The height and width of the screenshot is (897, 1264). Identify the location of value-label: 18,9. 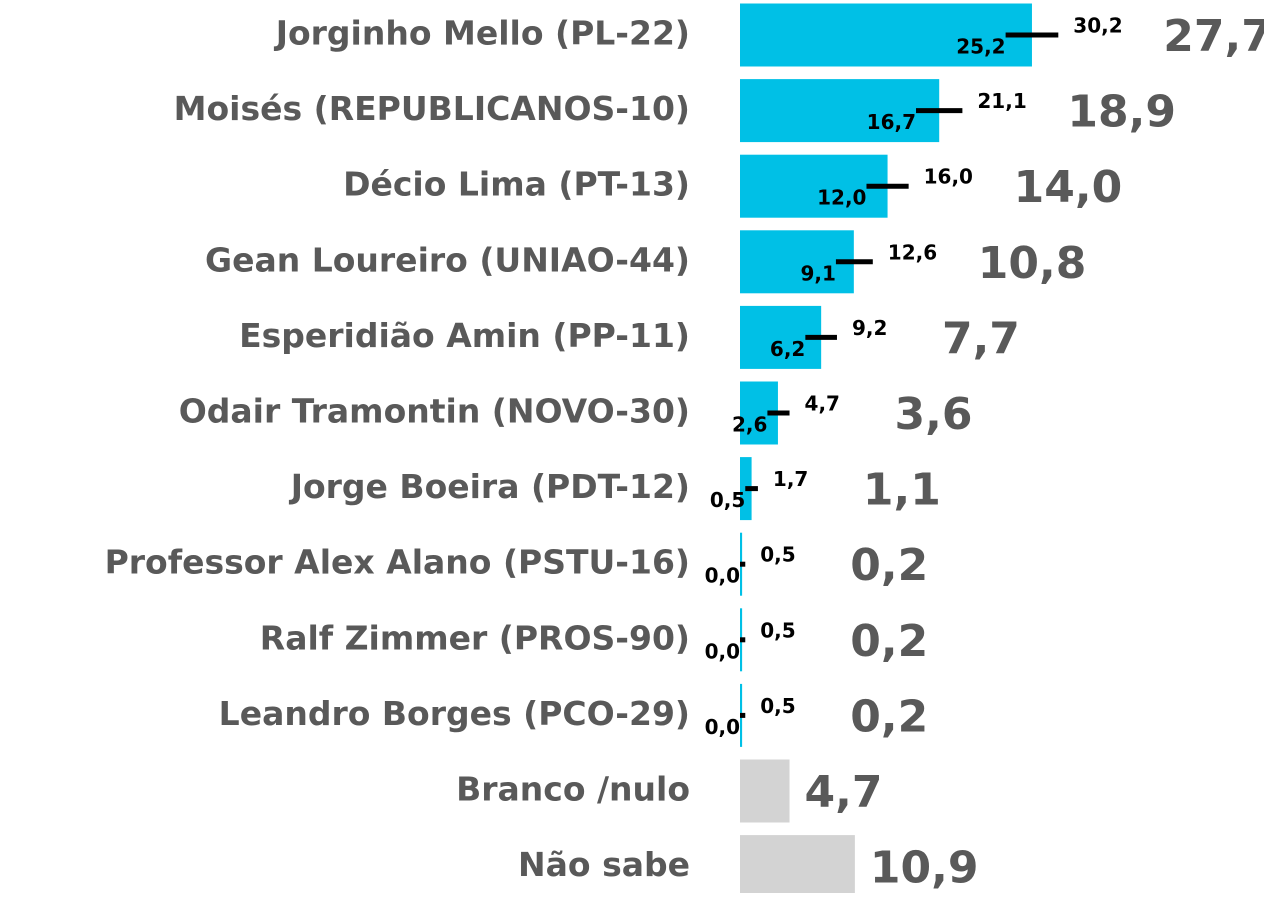
(1121, 112).